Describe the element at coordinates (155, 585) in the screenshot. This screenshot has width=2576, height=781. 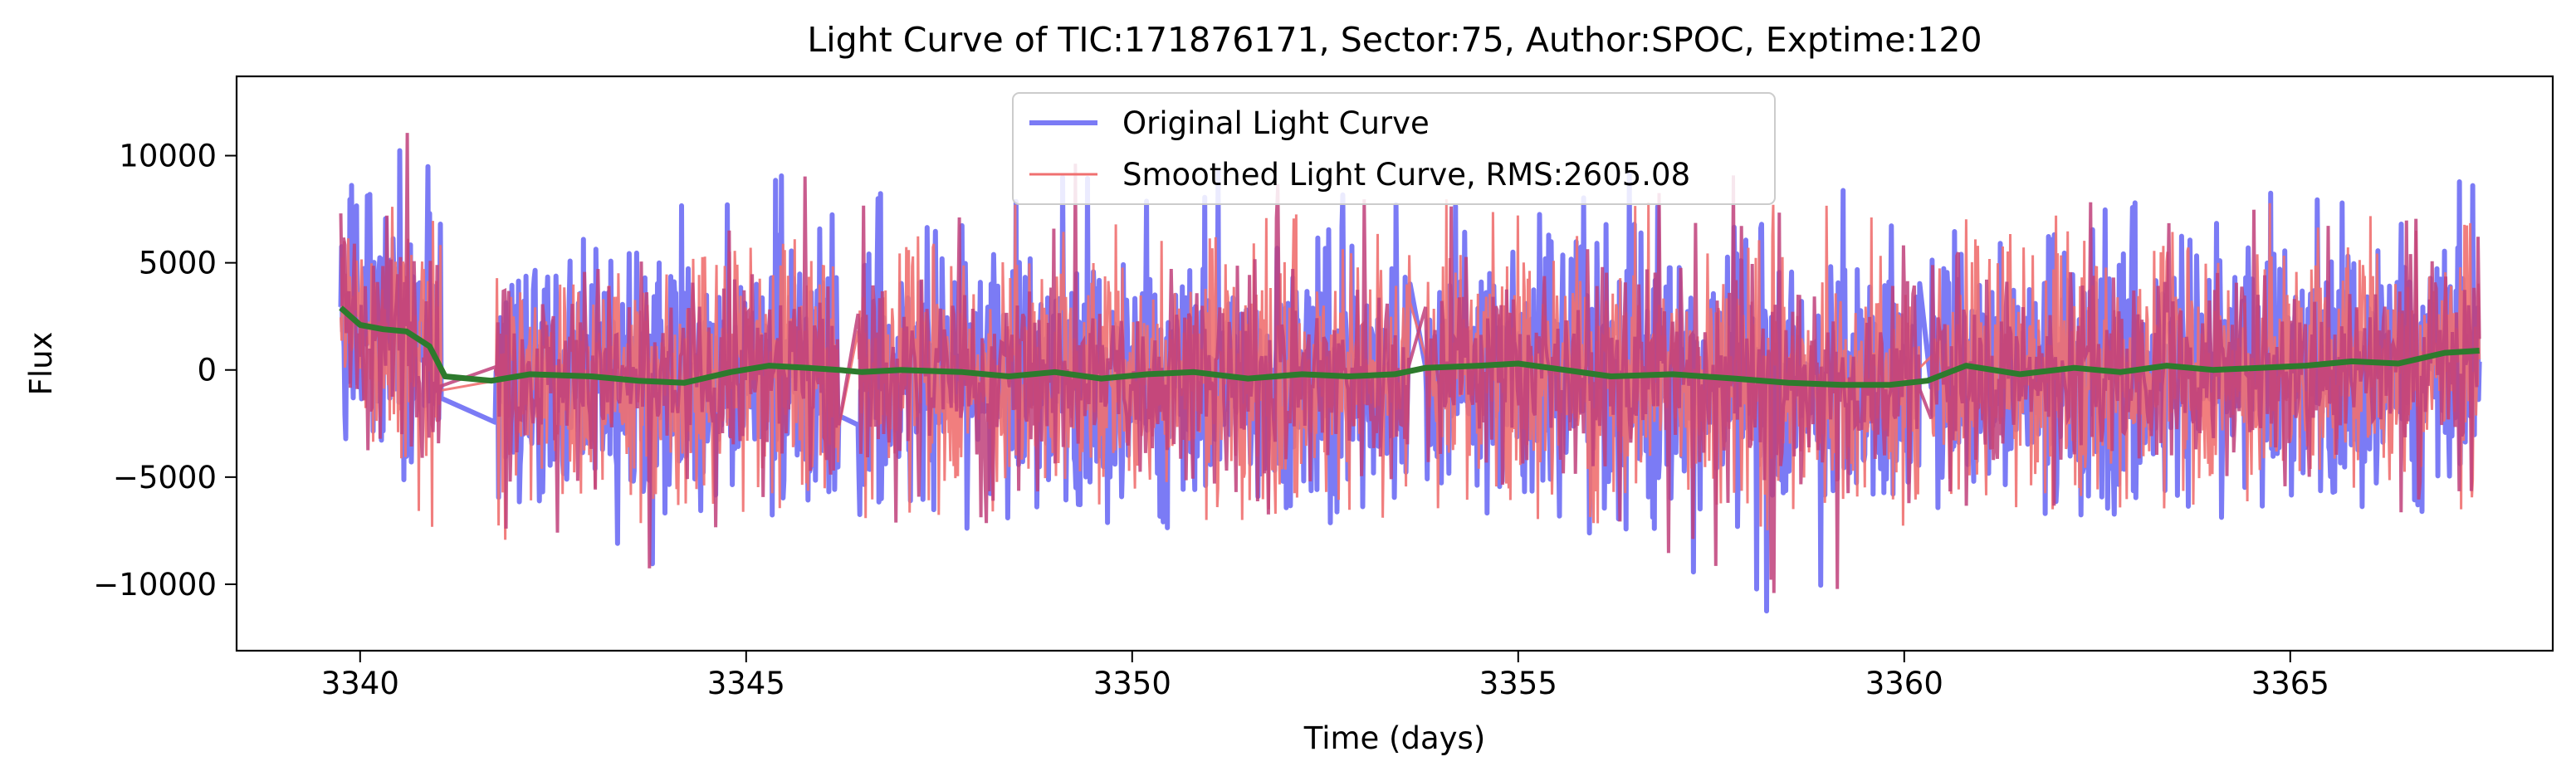
I see `y-tick-label: −10000` at that location.